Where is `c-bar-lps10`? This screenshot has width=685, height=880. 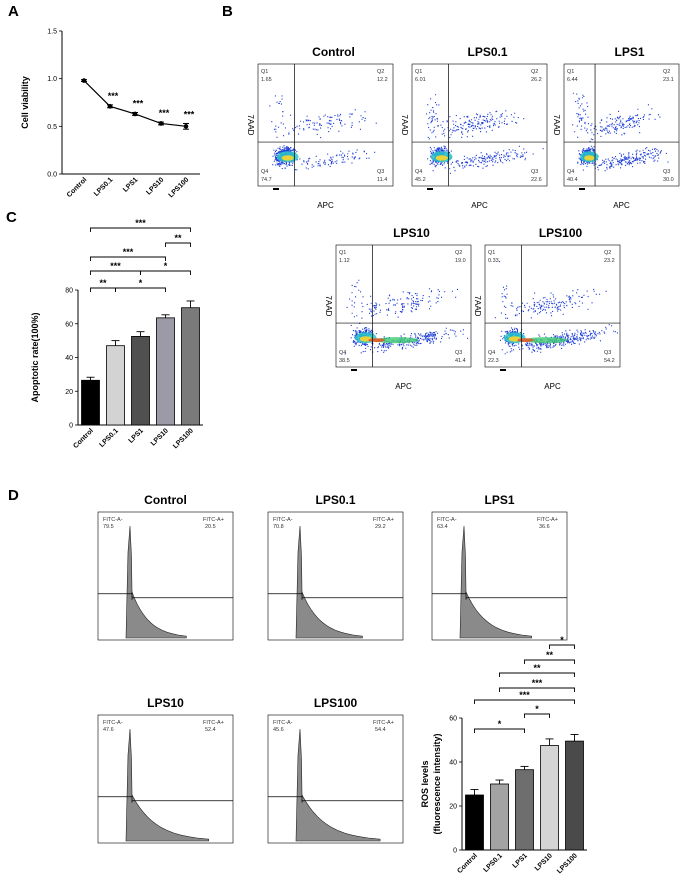
c-bar-lps10 is located at coordinates (165, 371).